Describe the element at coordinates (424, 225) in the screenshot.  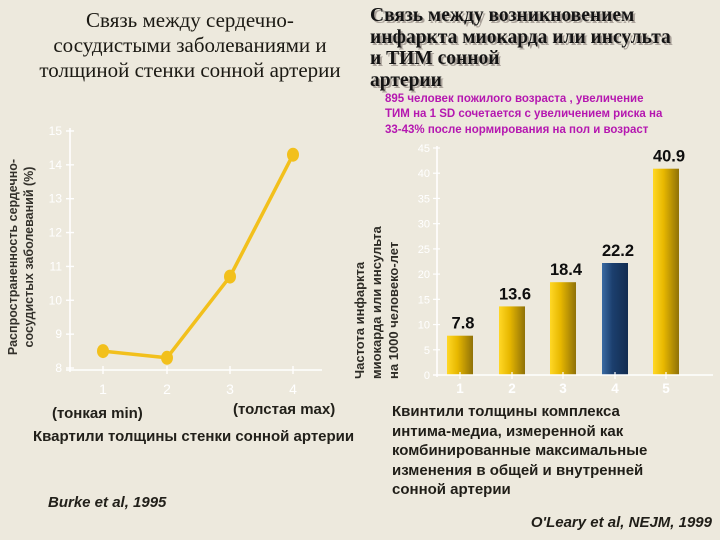
I see `y-tick-label: 30` at that location.